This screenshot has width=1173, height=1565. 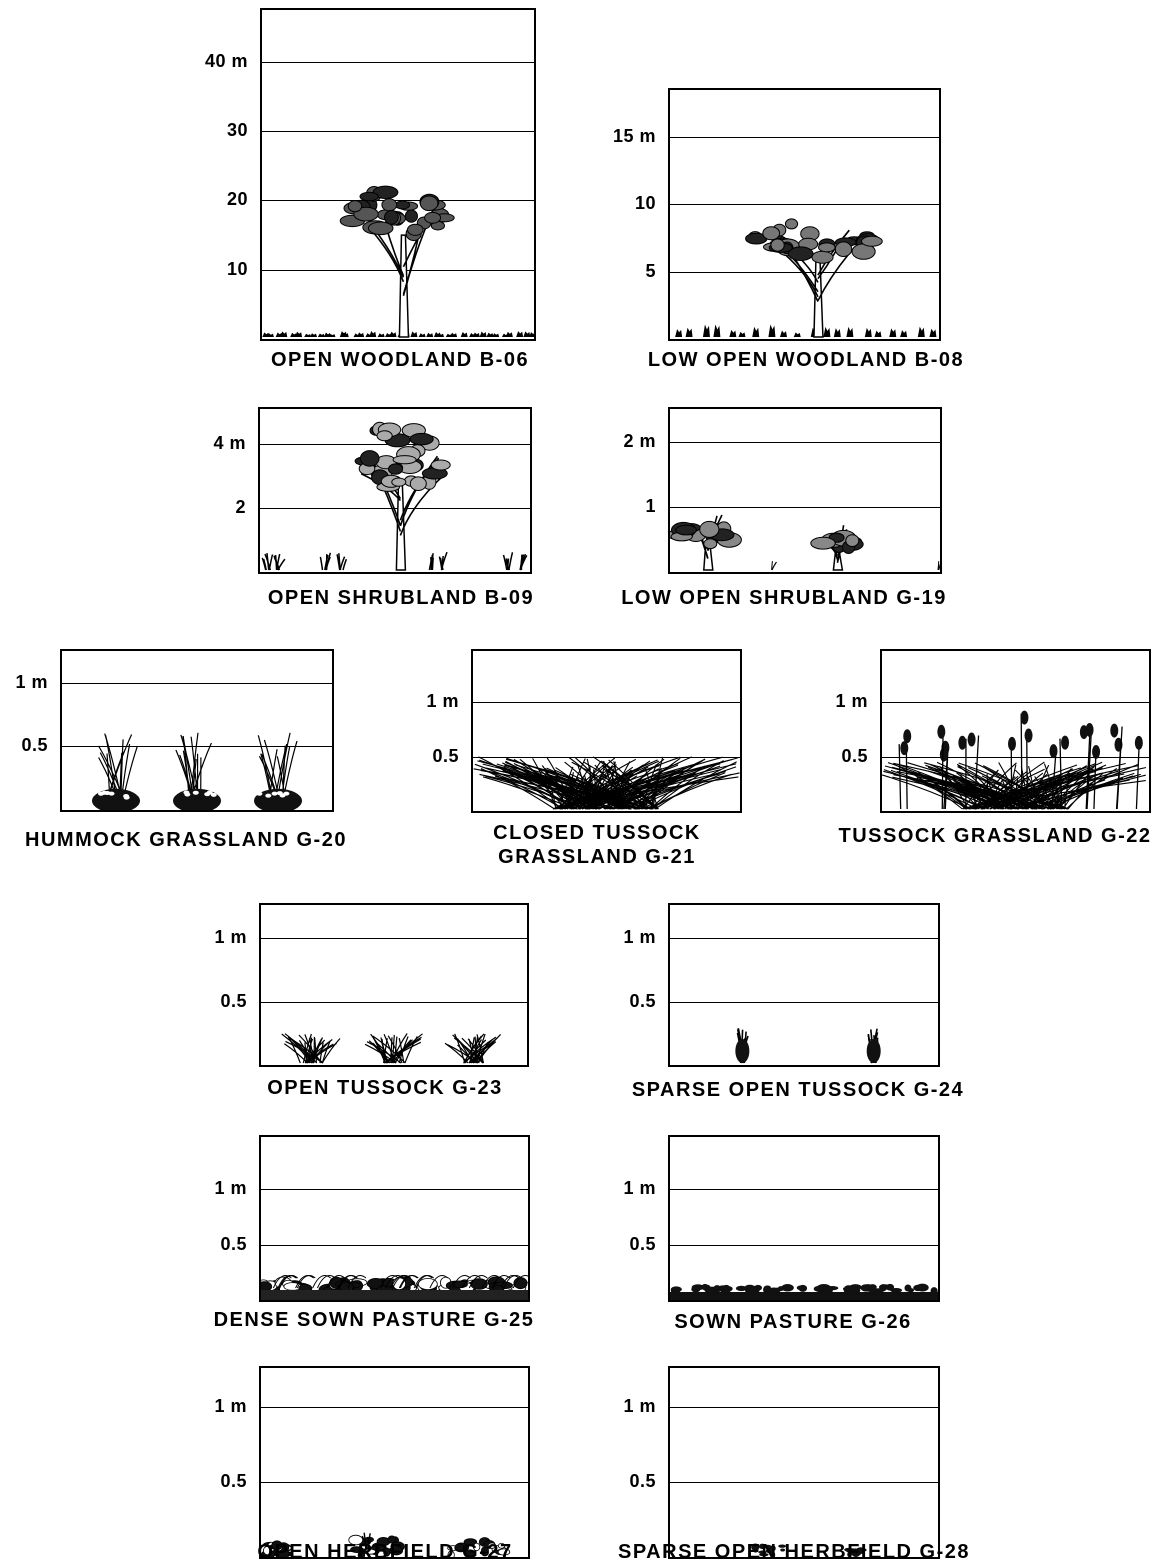 I want to click on panel-caption: OPEN SHRUBLAND B-09, so click(x=401, y=598).